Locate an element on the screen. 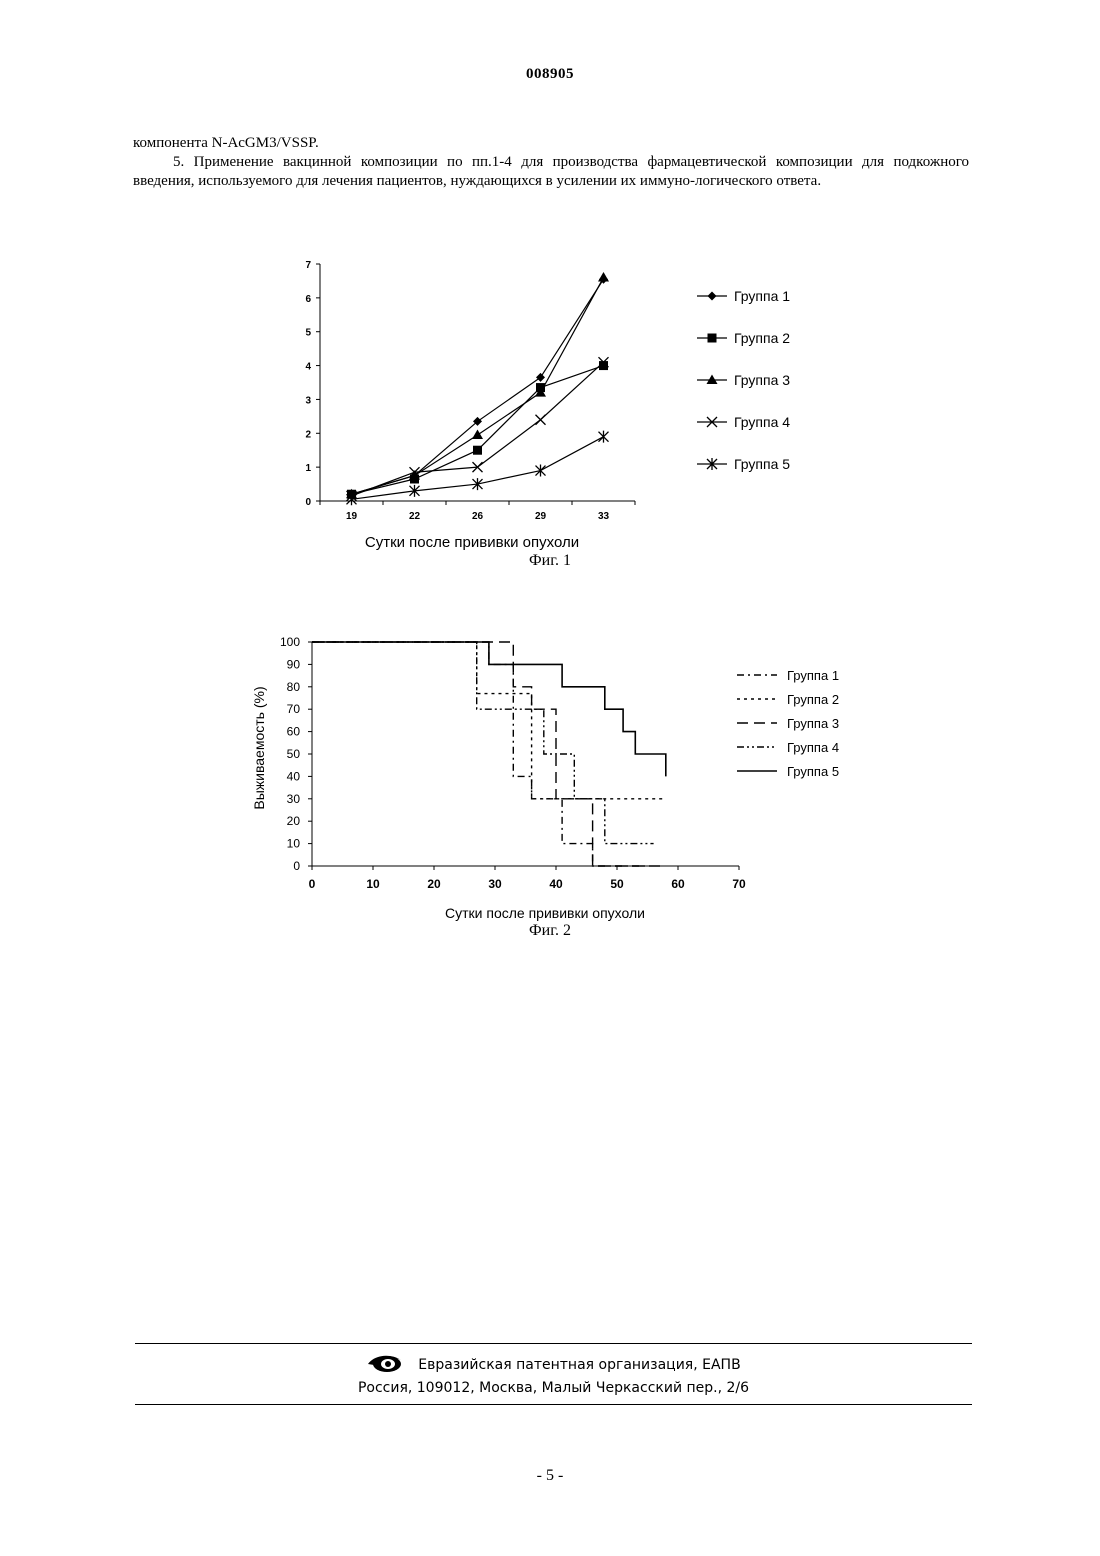 The height and width of the screenshot is (1556, 1100). figure-2-x-tick-label: 40 is located at coordinates (556, 884).